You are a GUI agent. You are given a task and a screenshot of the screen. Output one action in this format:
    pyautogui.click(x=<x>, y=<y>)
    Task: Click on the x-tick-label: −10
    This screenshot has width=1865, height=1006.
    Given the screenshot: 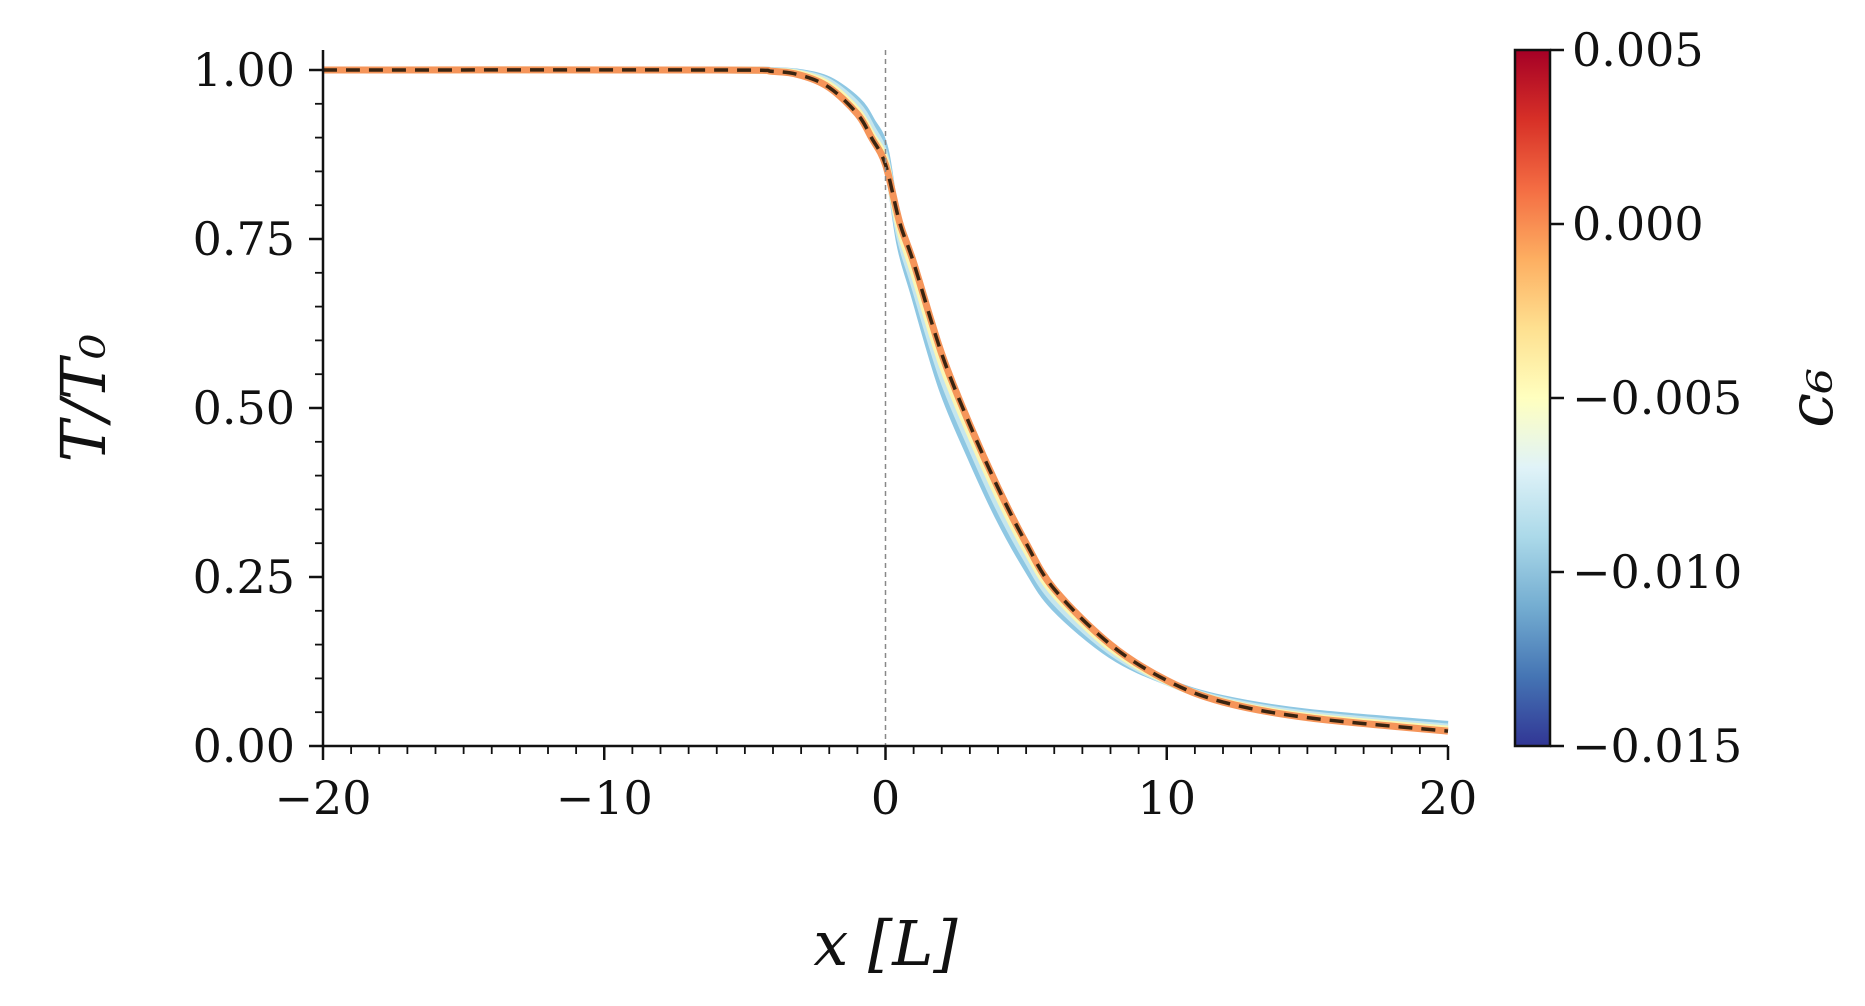 What is the action you would take?
    pyautogui.click(x=604, y=798)
    